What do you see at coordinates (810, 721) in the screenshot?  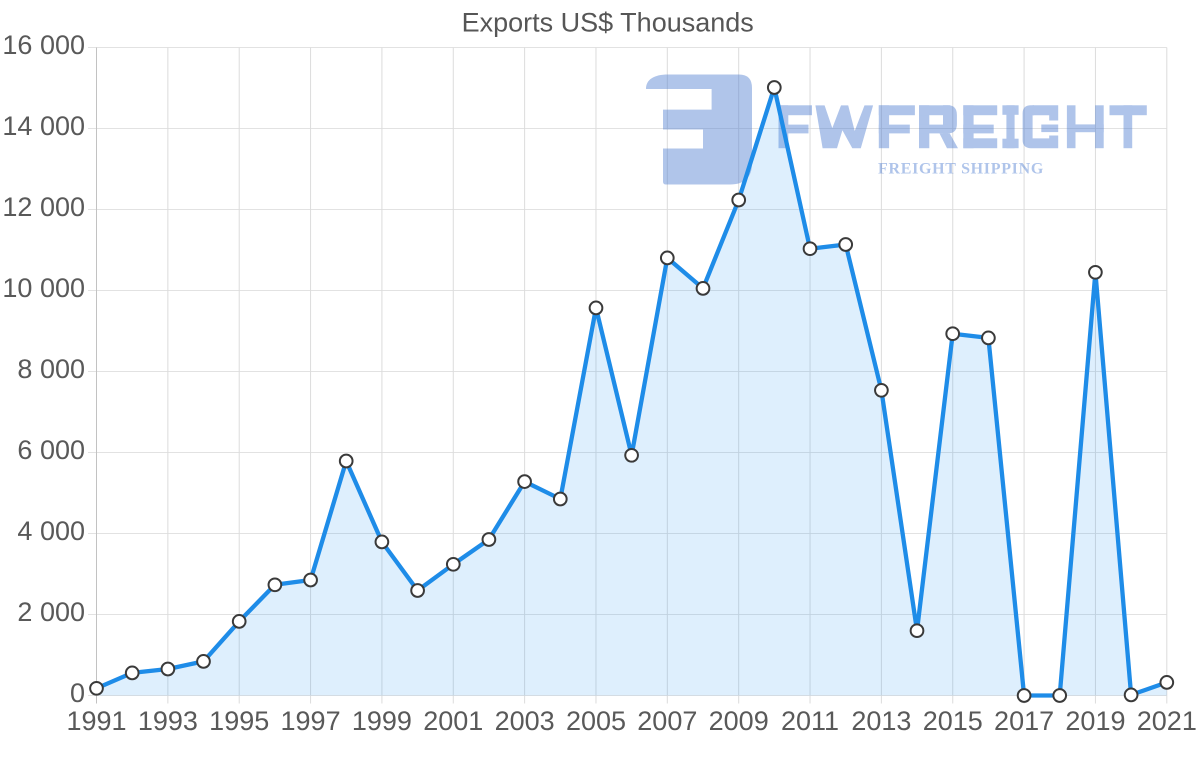 I see `svg-text: 2011` at bounding box center [810, 721].